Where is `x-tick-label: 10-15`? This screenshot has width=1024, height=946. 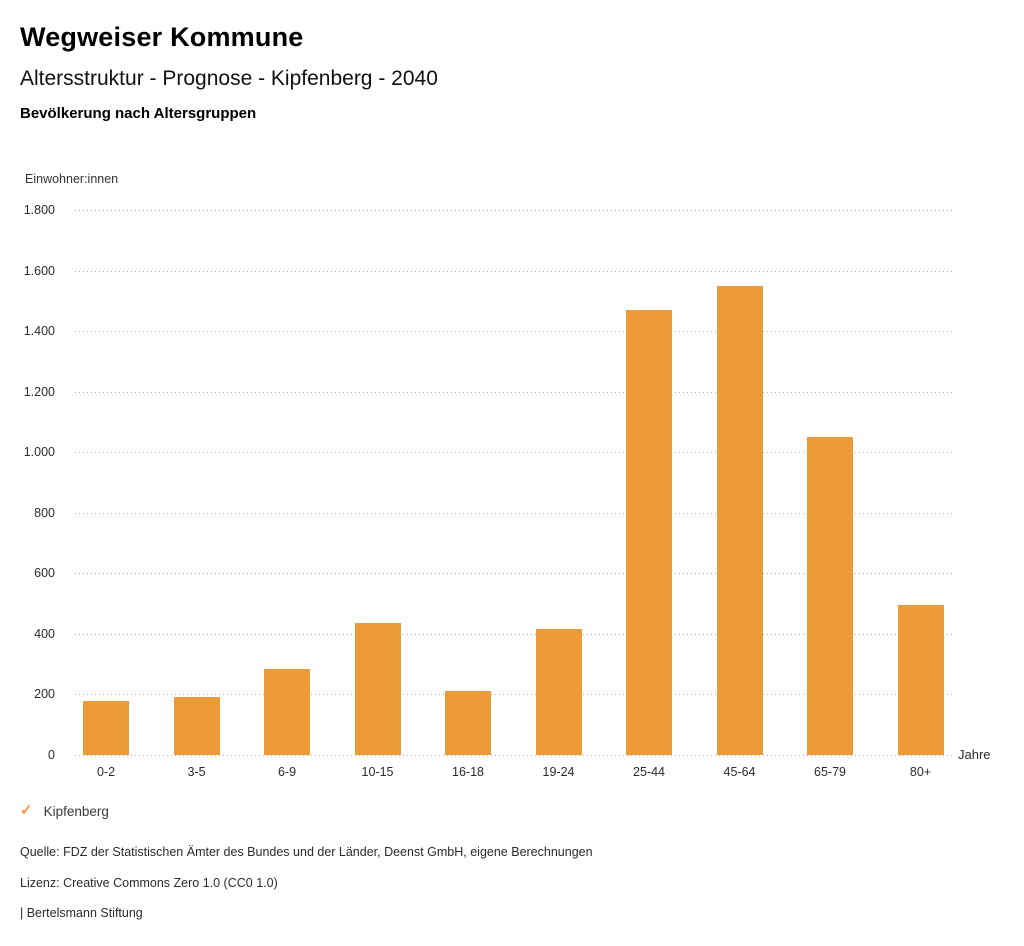 x-tick-label: 10-15 is located at coordinates (377, 772).